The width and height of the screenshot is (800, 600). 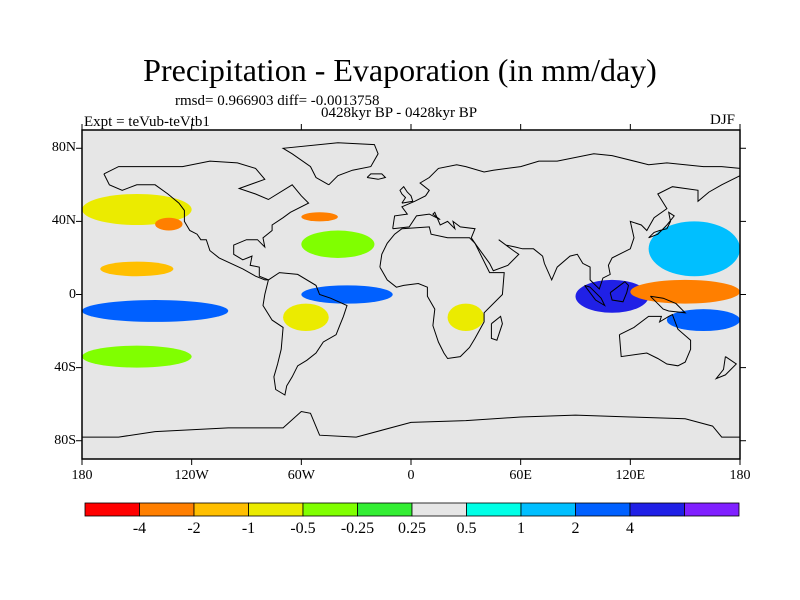 I want to click on field-region-amazon-dry, so click(x=306, y=317).